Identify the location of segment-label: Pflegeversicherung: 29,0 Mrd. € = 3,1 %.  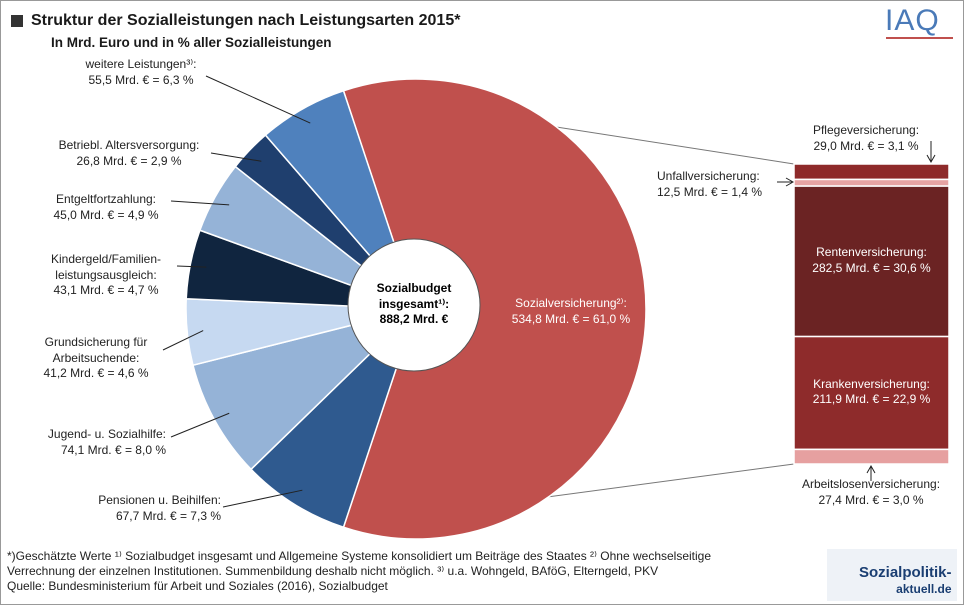
(866, 138).